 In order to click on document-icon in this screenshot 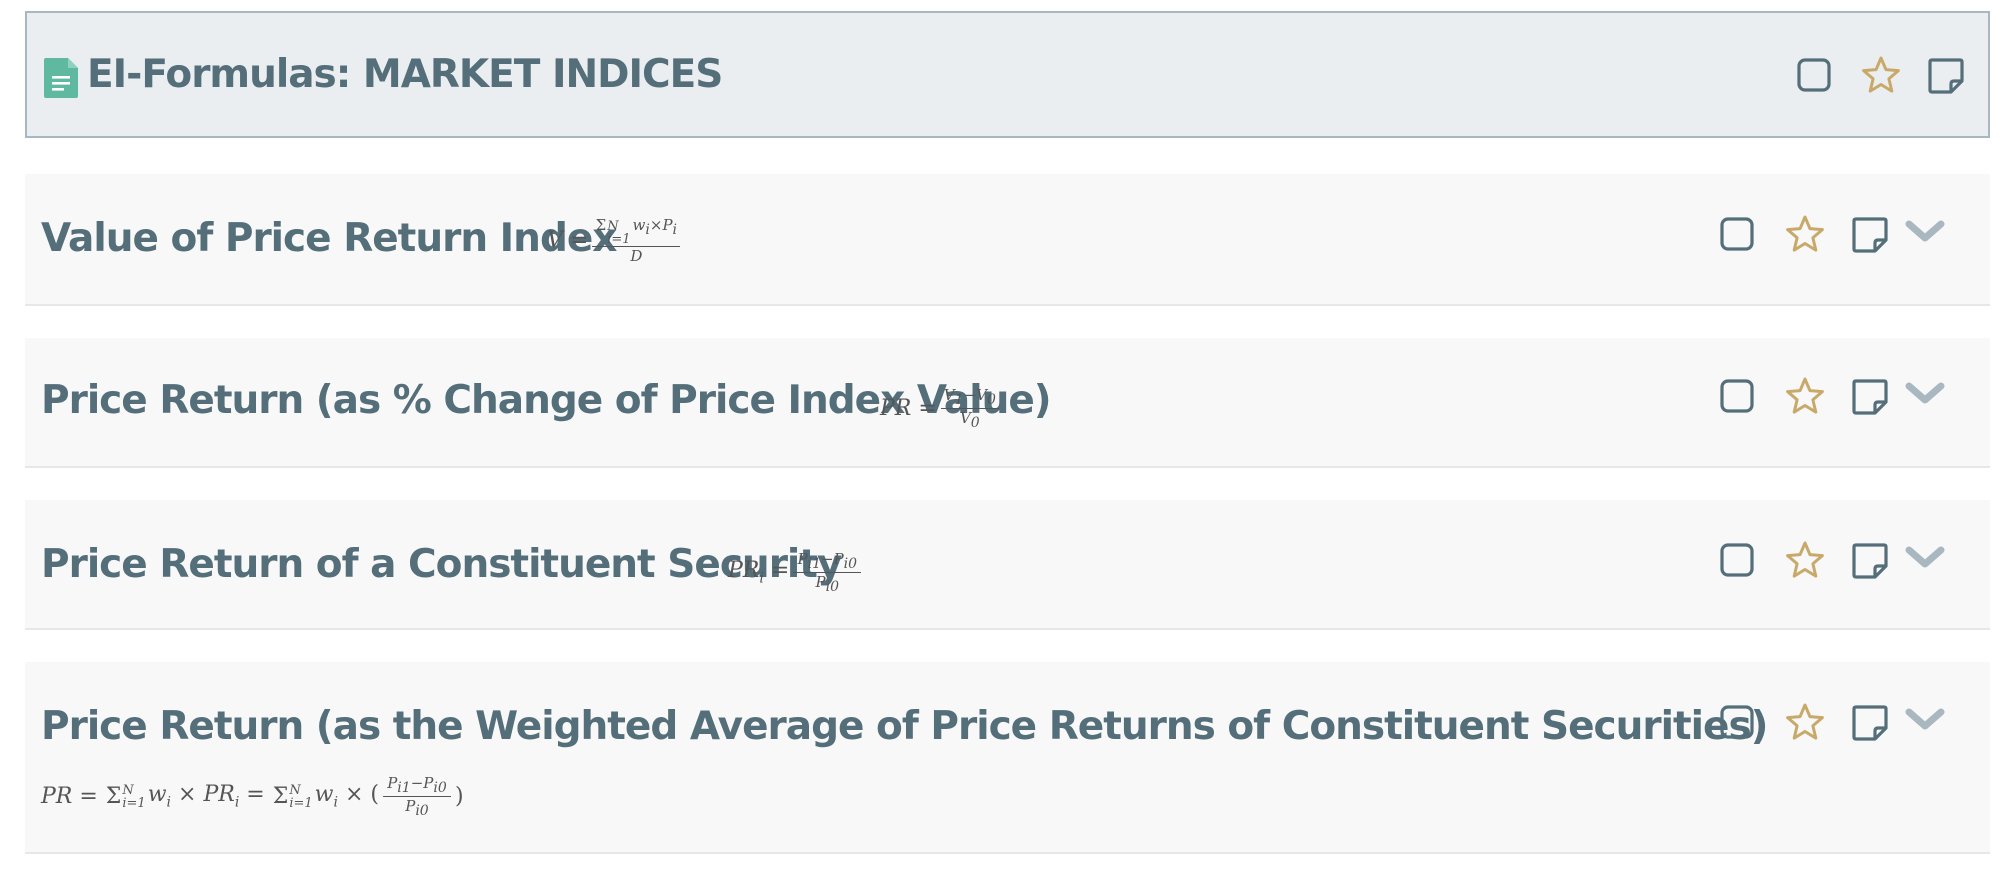, I will do `click(62, 78)`.